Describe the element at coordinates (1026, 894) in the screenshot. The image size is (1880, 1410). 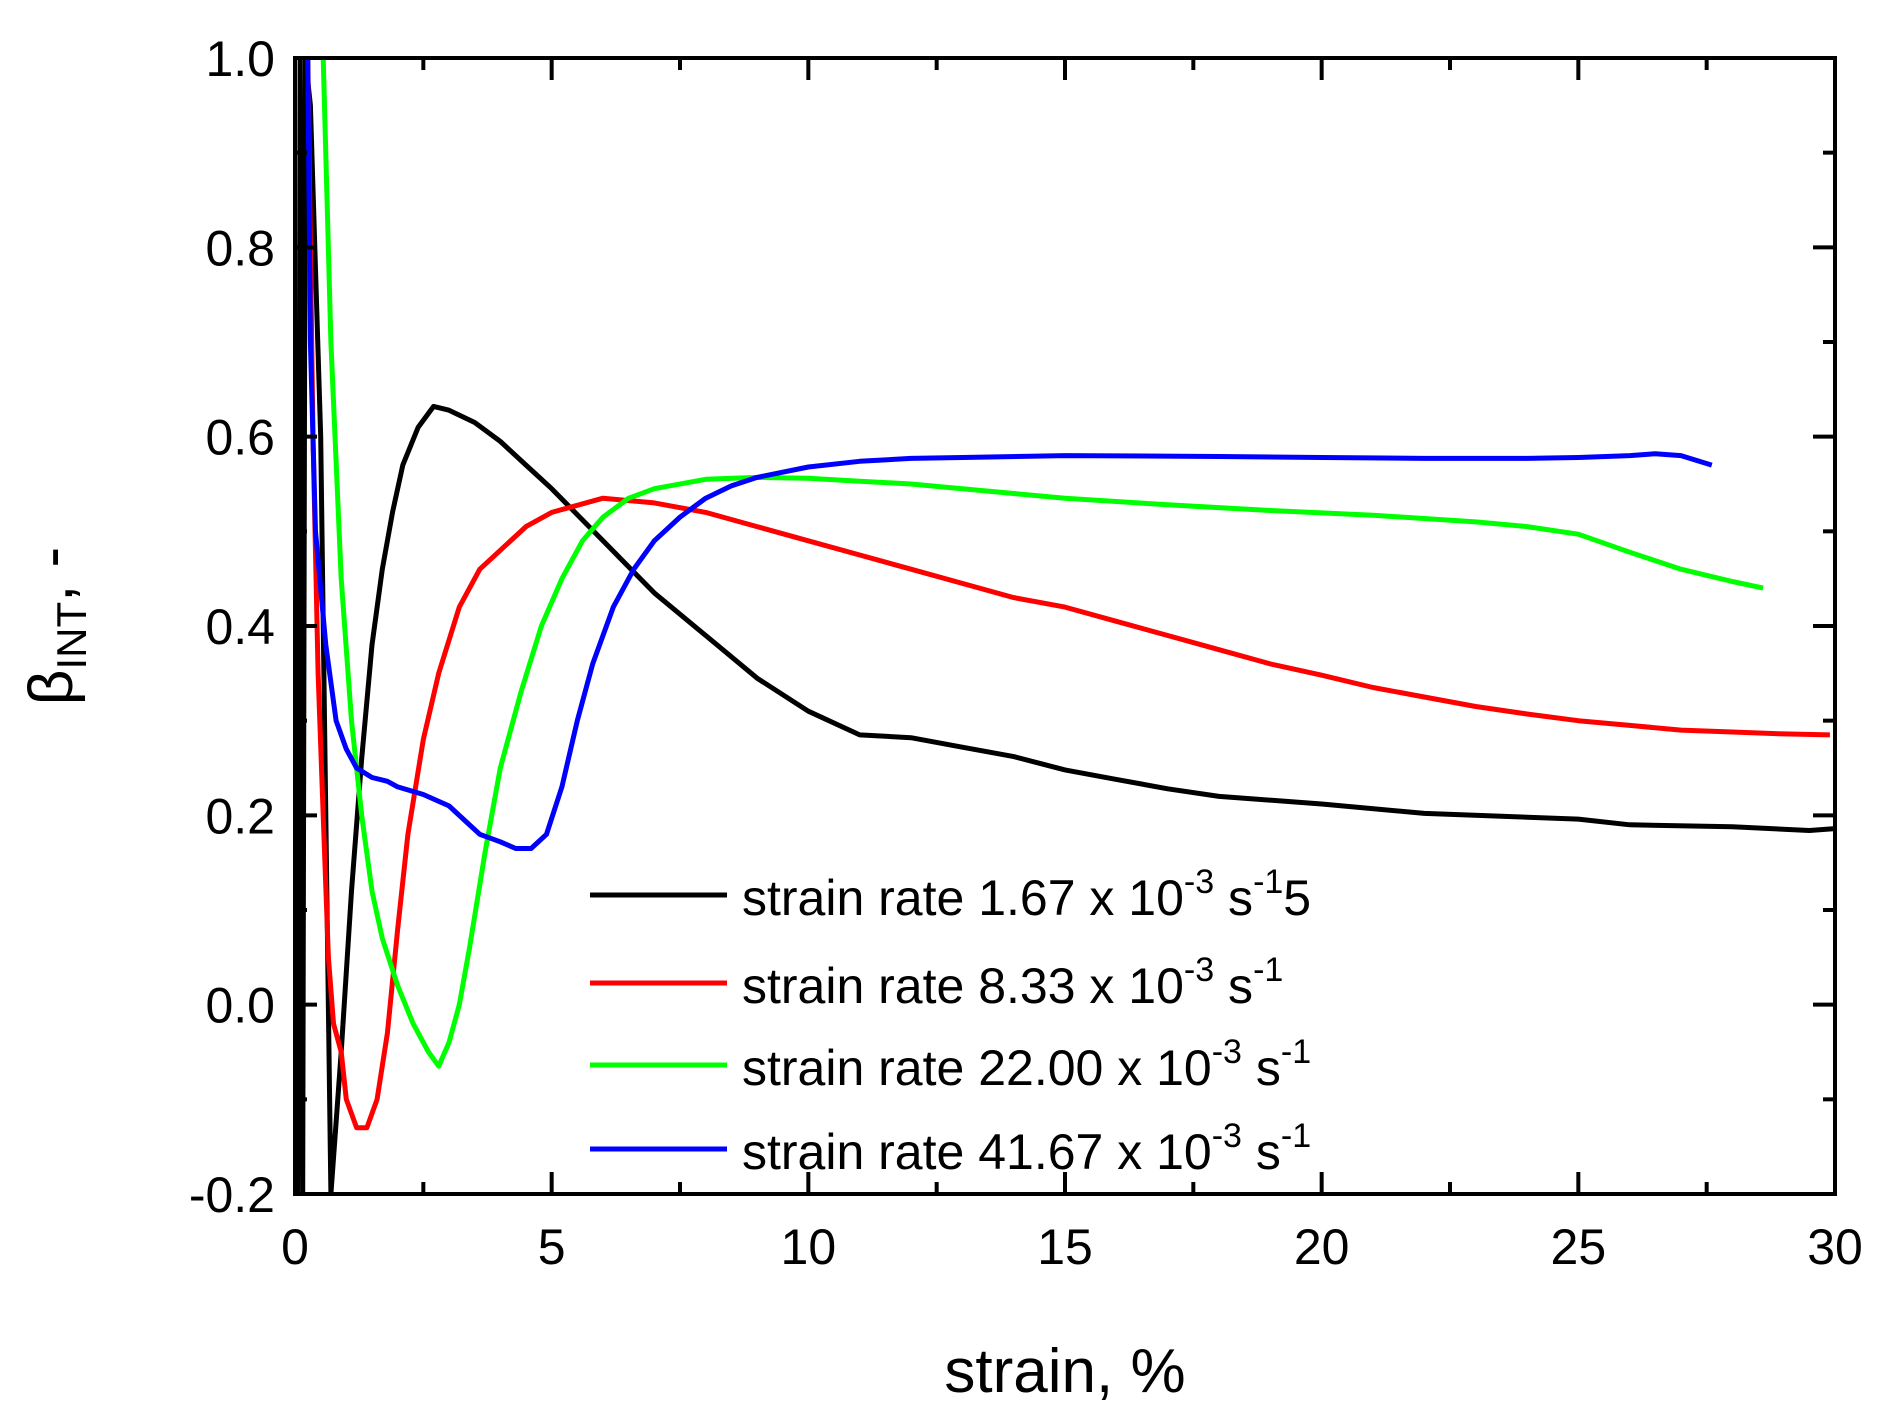
I see `legend-label-1: strain rate 1.67 x 10-3 s-15` at that location.